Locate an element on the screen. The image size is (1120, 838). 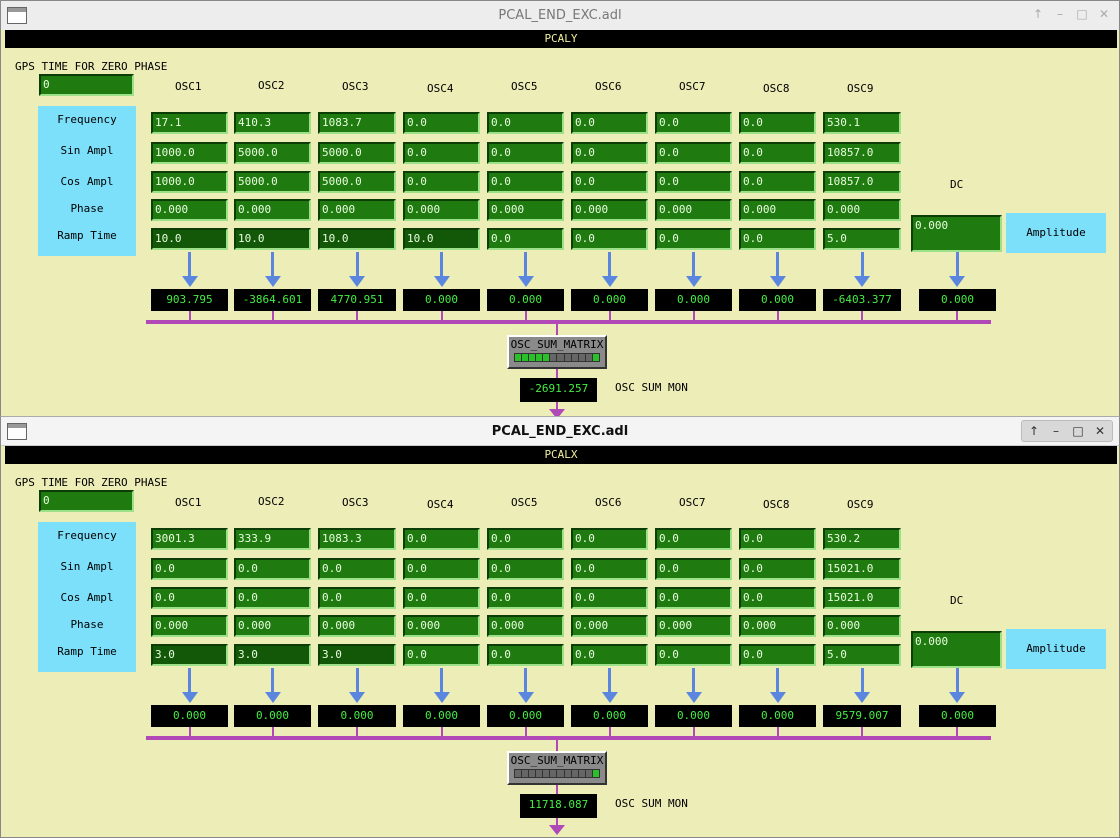
osc2-ramp-time-field: 3.0 is located at coordinates (272, 655).